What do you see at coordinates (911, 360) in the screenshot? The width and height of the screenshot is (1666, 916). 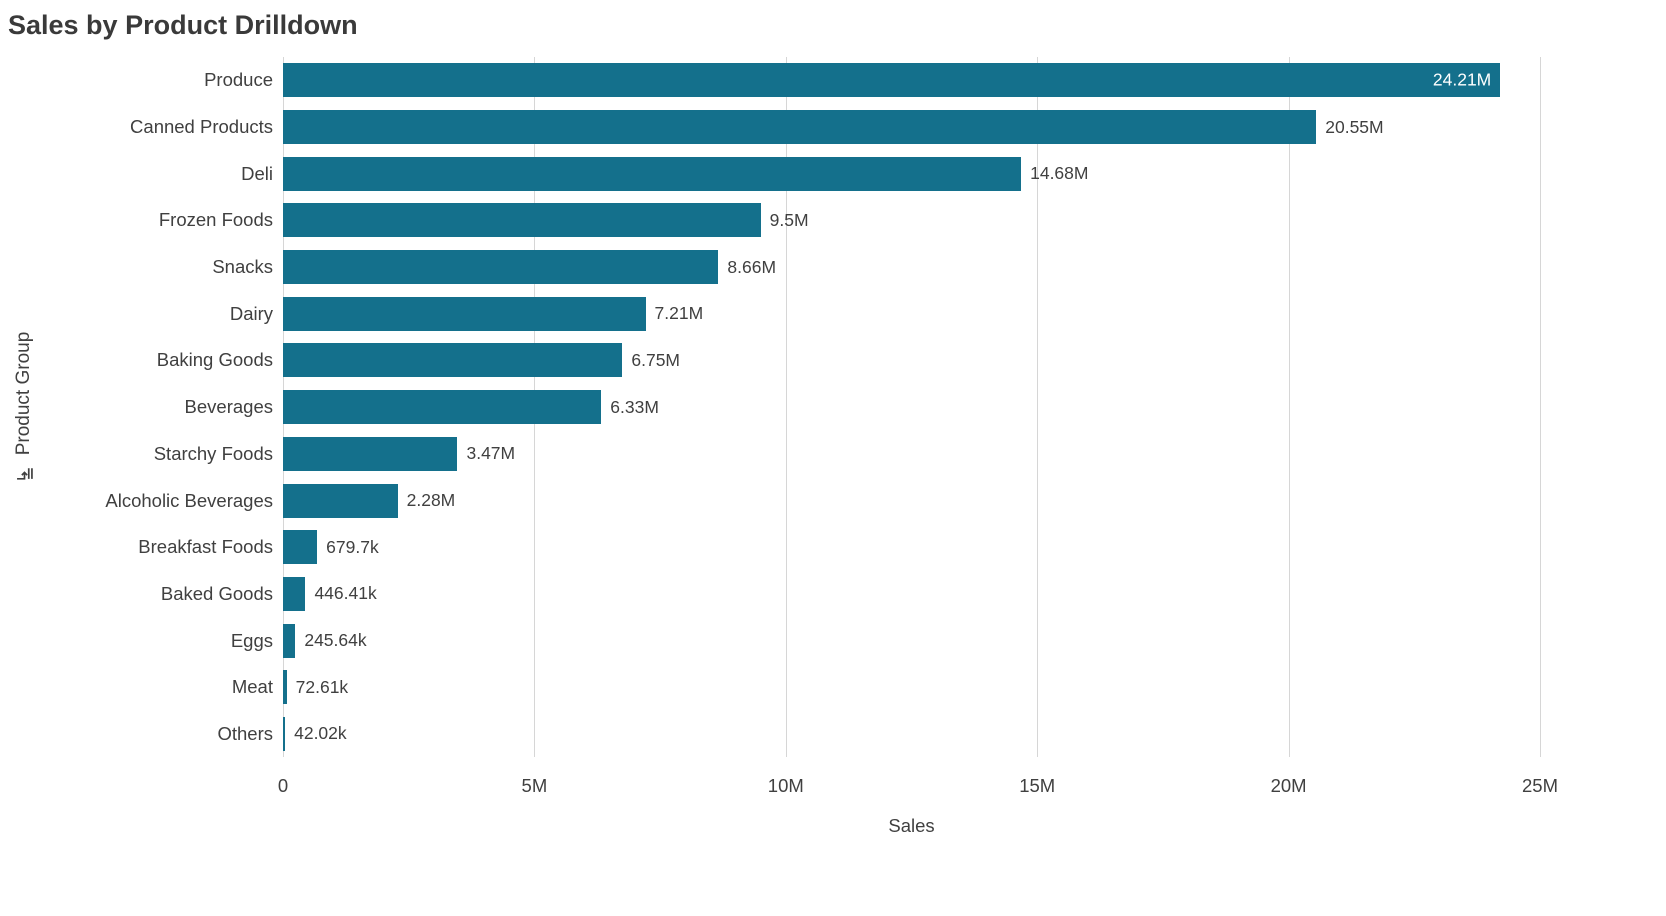 I see `bar-row: 6.75M` at bounding box center [911, 360].